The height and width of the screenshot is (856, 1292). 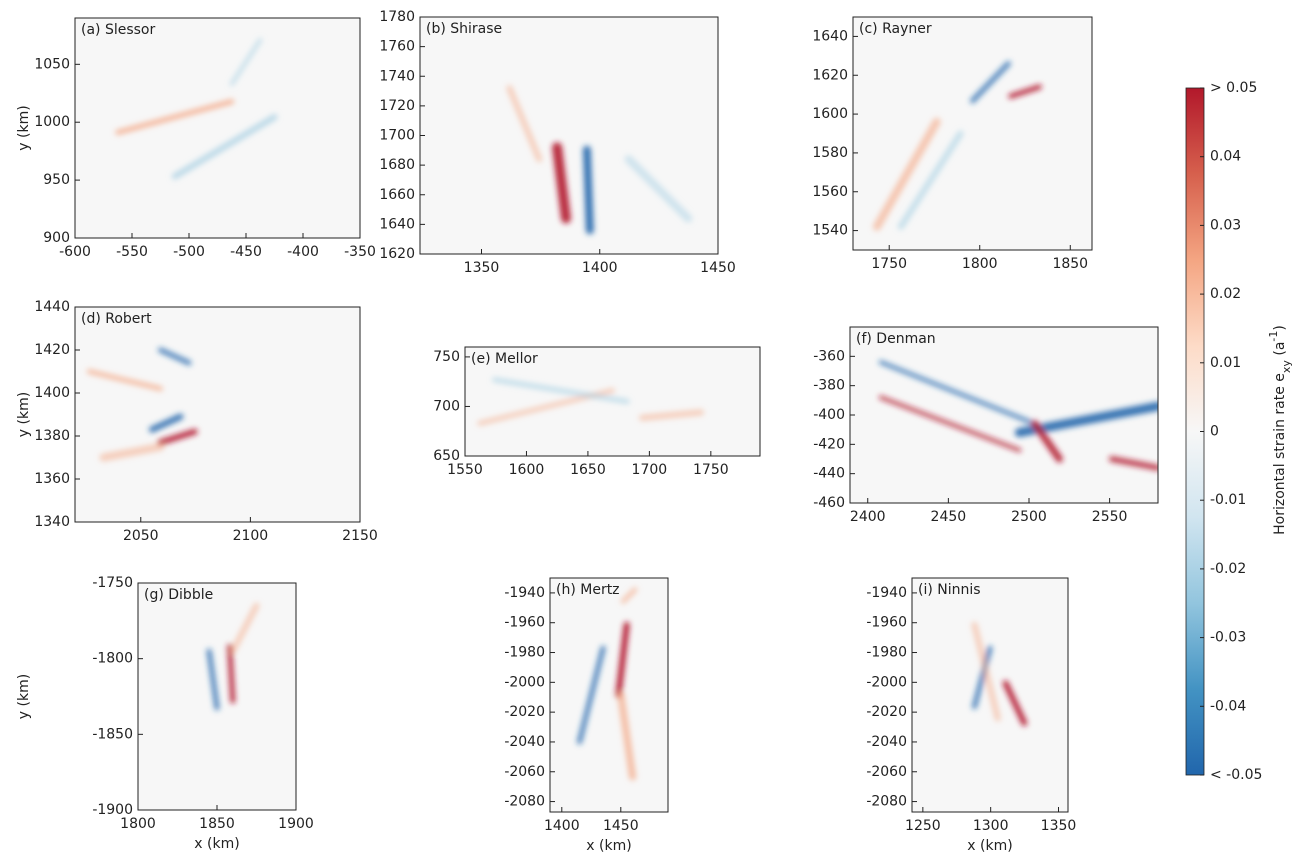 I want to click on x-tick-label: -600, so click(x=75, y=252).